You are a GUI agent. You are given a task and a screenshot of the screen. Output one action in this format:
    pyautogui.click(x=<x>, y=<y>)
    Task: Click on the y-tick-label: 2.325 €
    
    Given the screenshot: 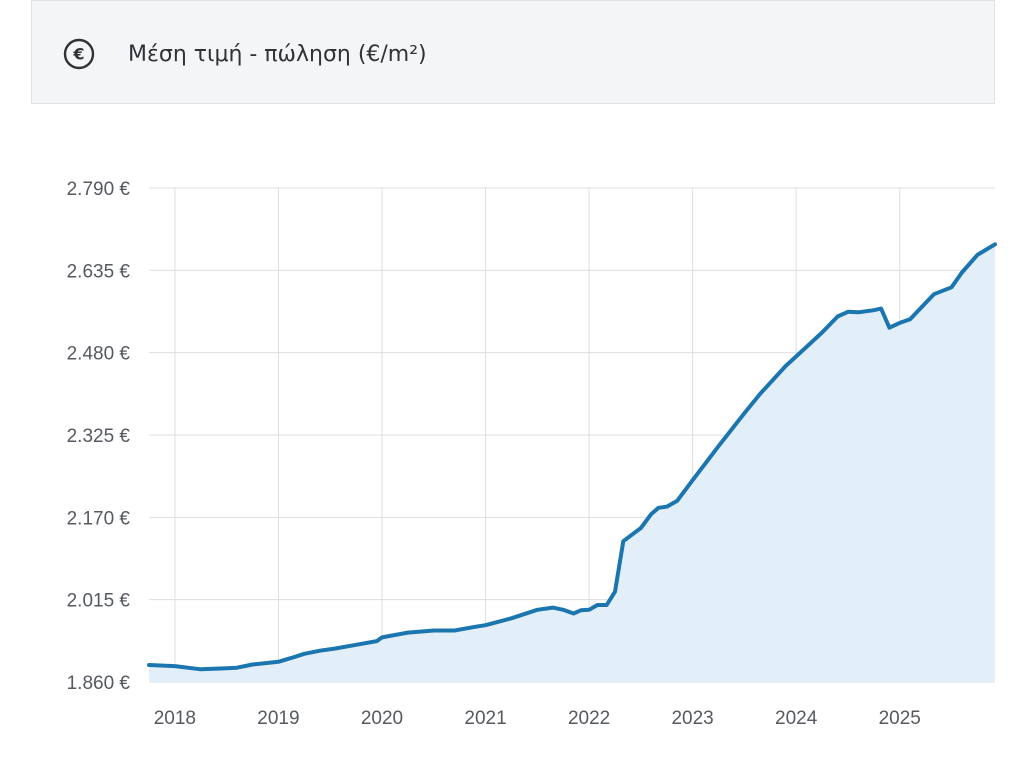 What is the action you would take?
    pyautogui.click(x=99, y=436)
    